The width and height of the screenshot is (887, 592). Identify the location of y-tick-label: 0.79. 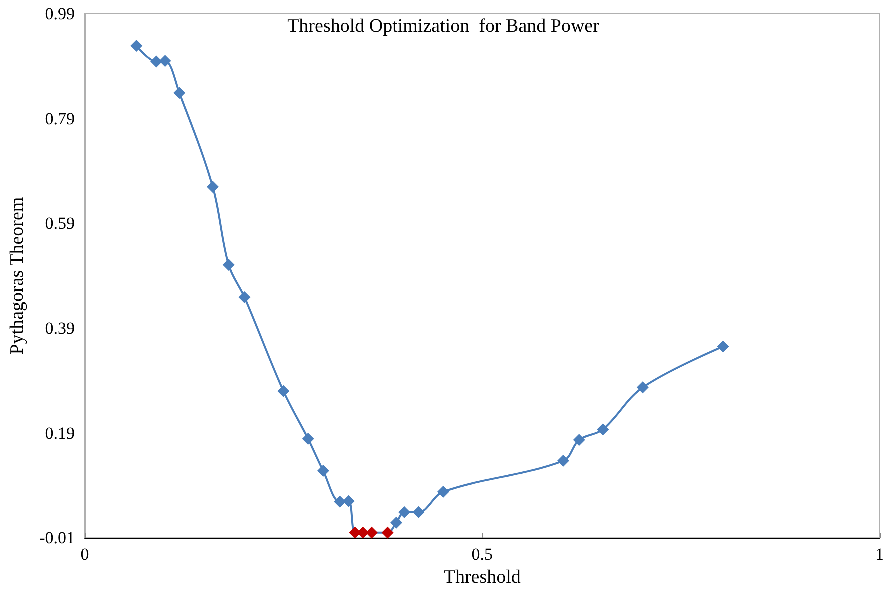
(60, 118).